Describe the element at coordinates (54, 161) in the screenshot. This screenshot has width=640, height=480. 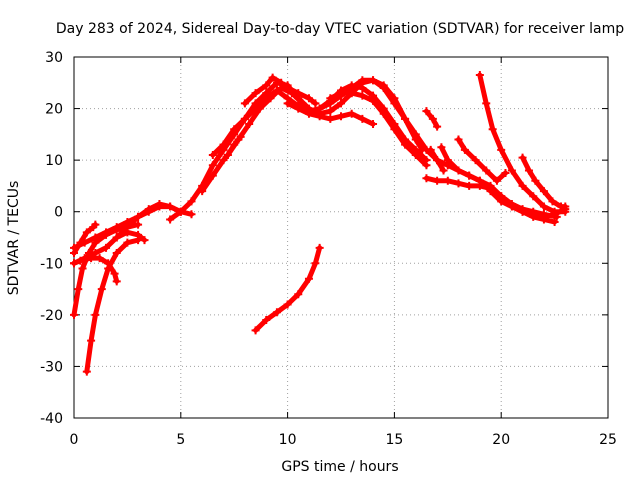
I see `y-tick-label: 10` at that location.